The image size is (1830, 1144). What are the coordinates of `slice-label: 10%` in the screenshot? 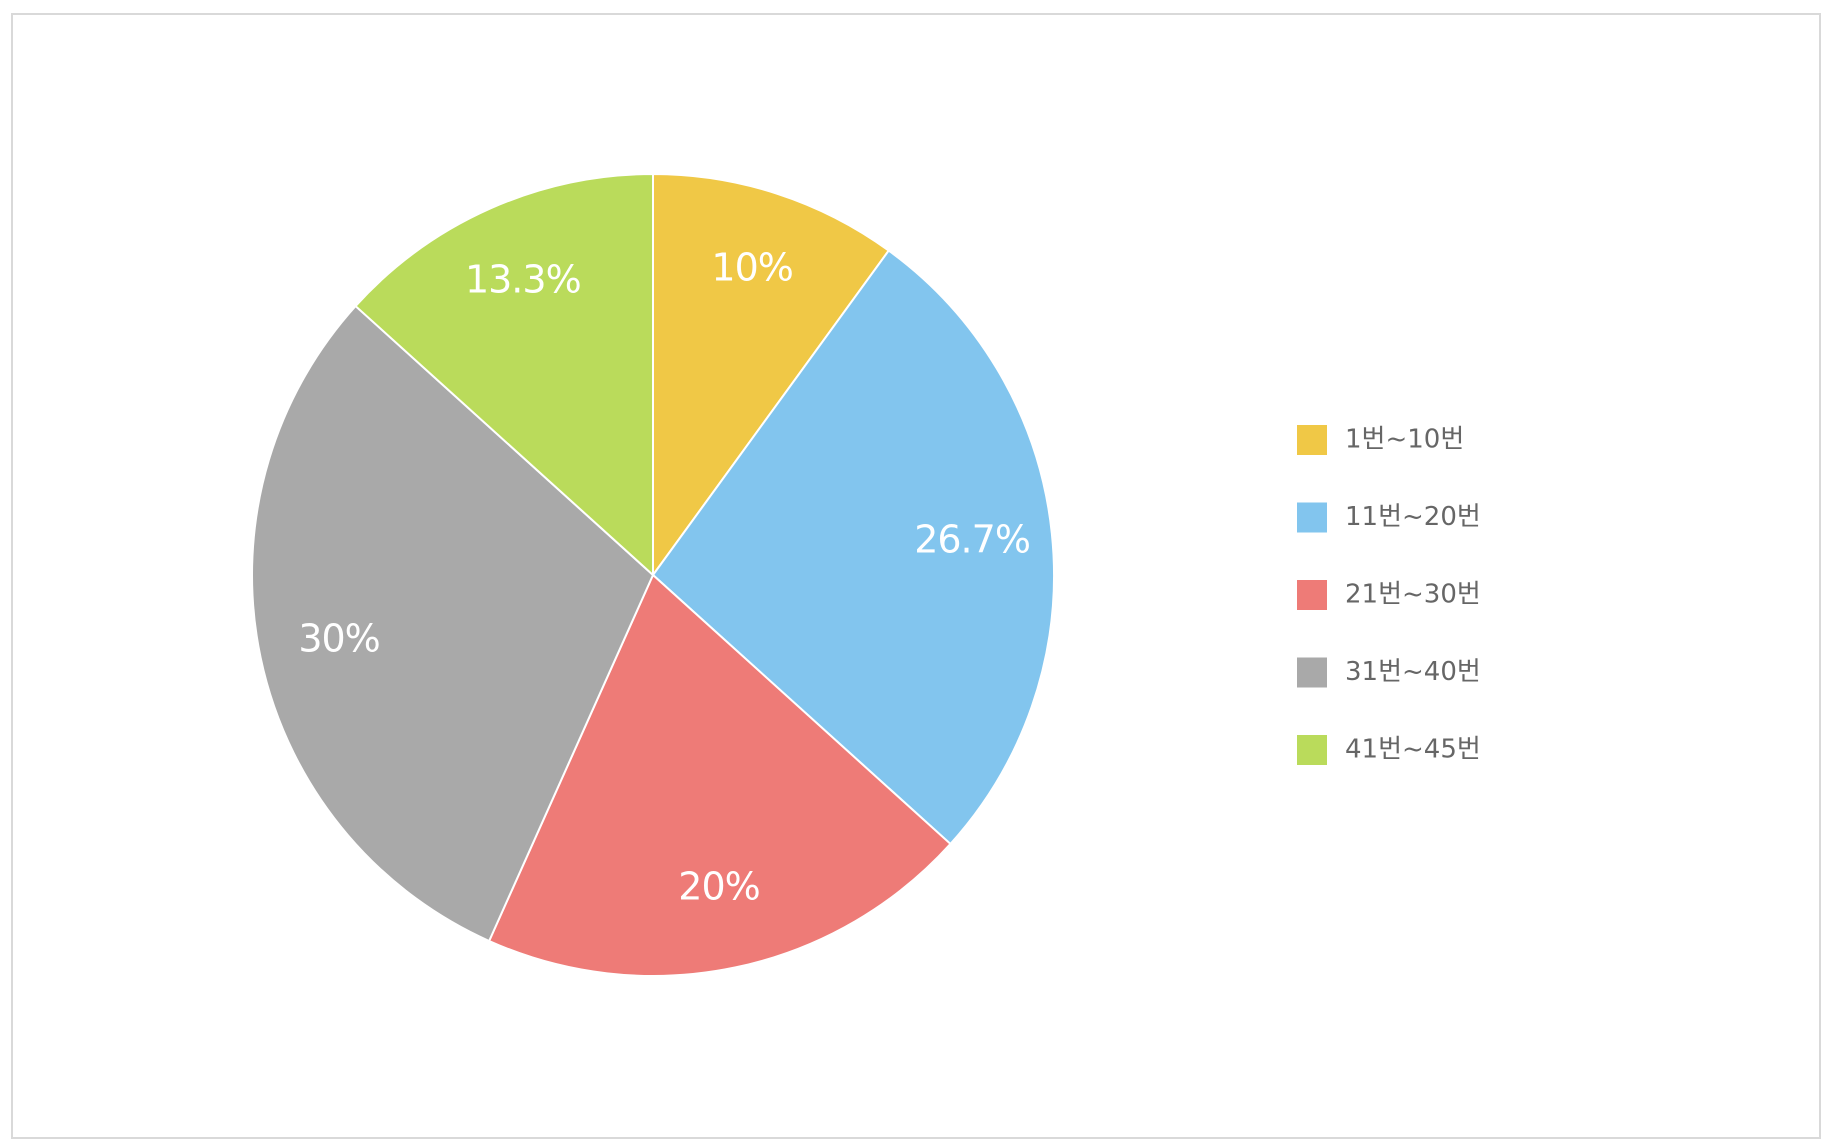 It's located at (751, 267).